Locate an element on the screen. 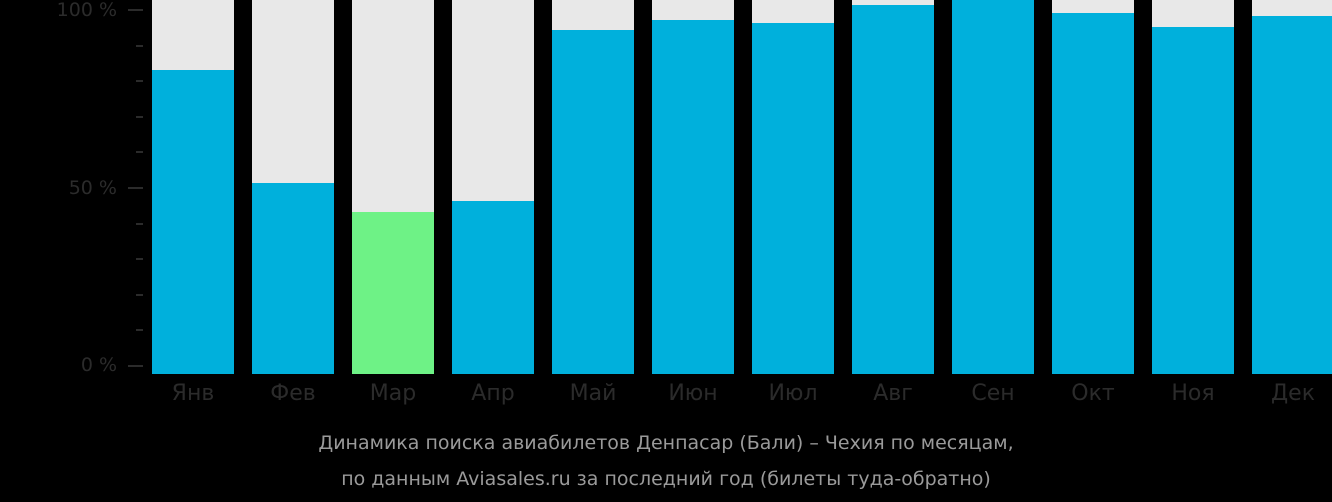 The image size is (1332, 502). x-tick-label: Мар is located at coordinates (393, 393).